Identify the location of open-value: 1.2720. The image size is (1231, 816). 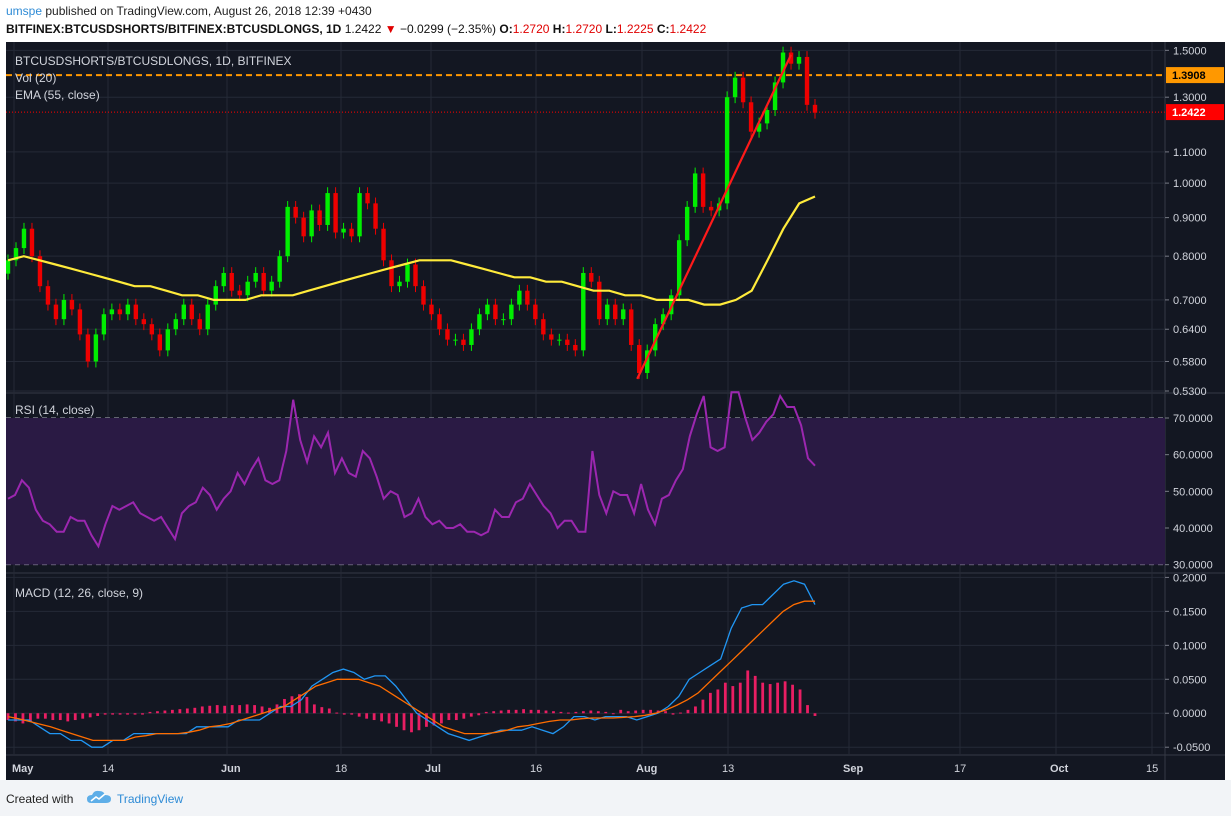
(531, 29).